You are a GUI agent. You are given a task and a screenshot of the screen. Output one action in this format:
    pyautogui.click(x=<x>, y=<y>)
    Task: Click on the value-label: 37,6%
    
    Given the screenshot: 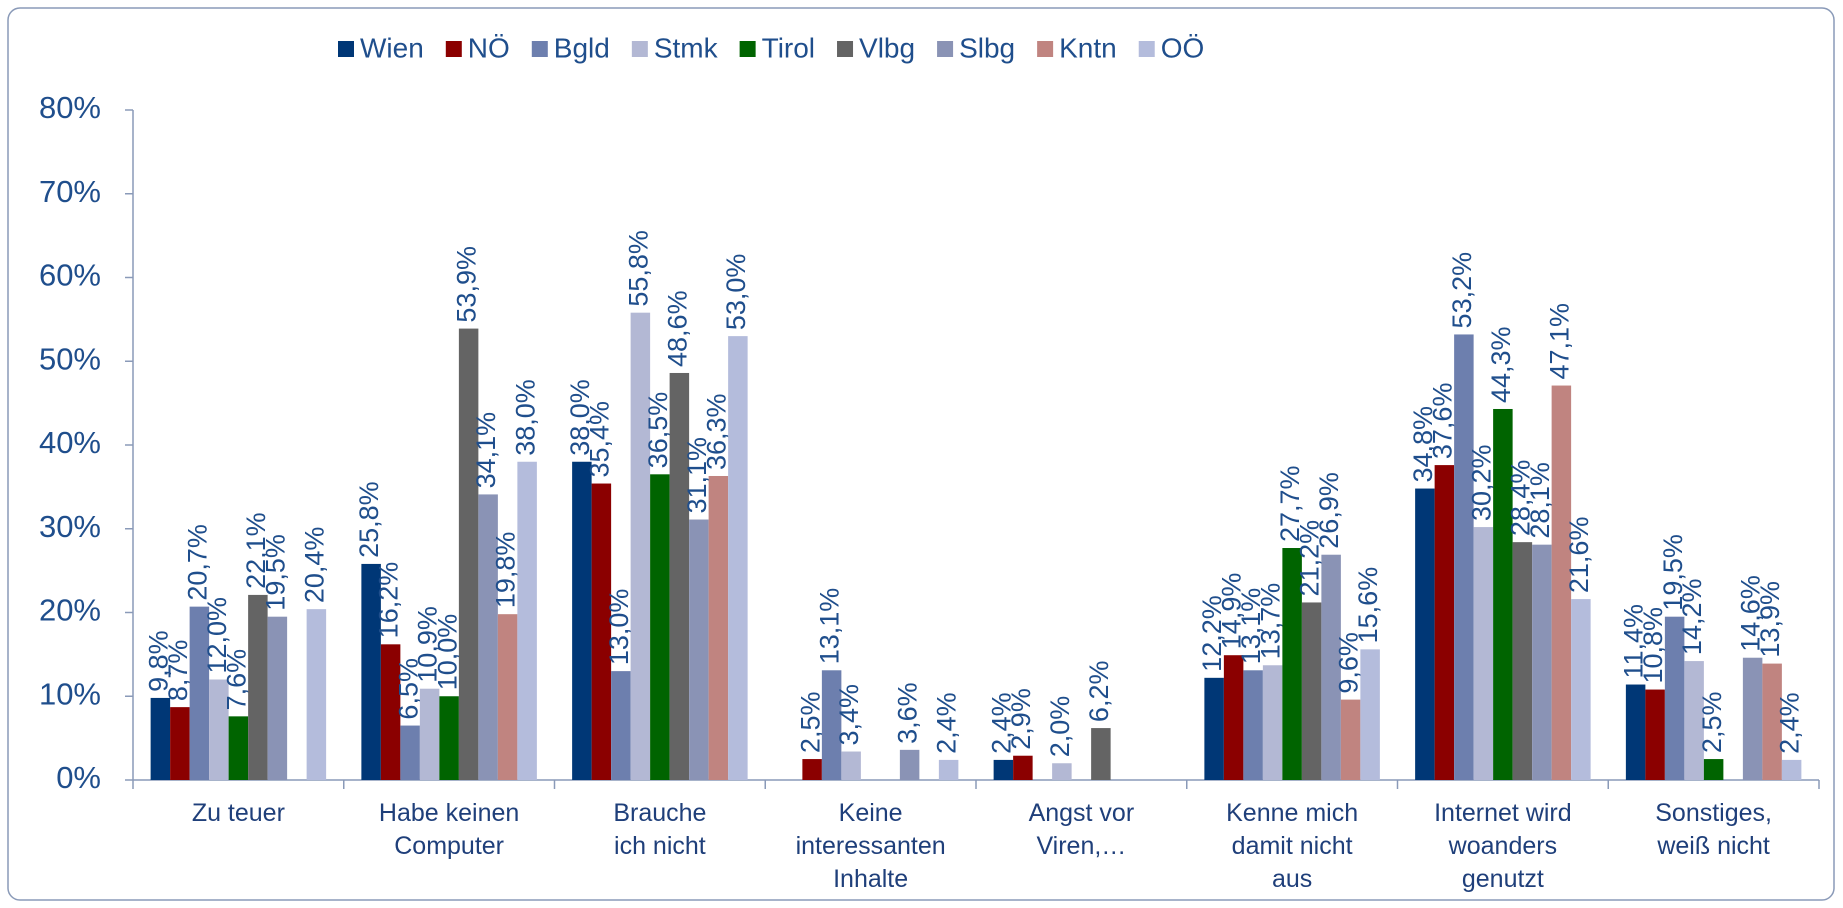 What is the action you would take?
    pyautogui.click(x=1443, y=421)
    